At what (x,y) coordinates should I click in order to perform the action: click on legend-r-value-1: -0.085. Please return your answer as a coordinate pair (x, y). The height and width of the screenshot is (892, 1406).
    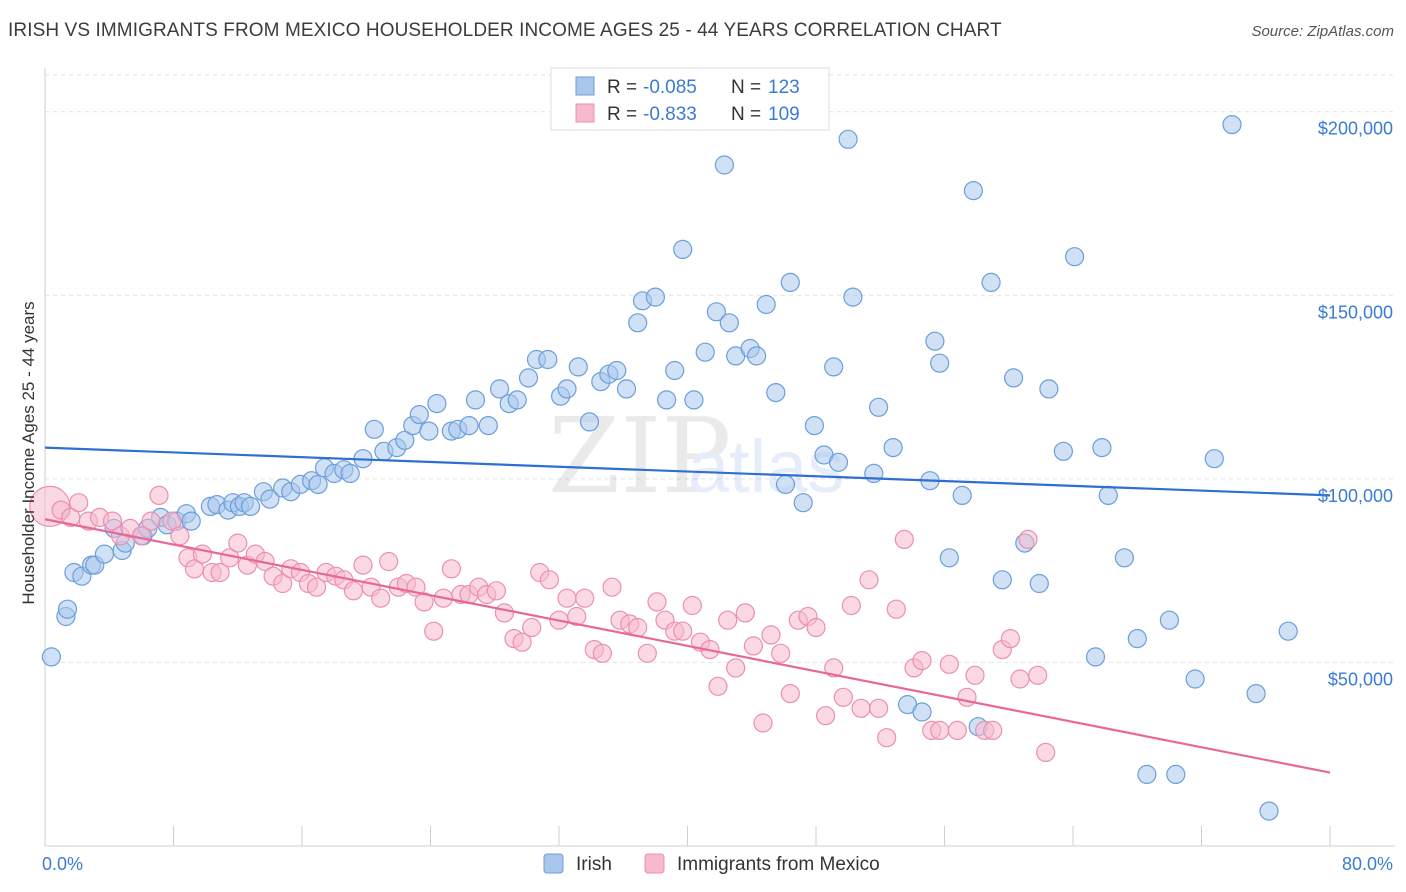
    Looking at the image, I should click on (670, 87).